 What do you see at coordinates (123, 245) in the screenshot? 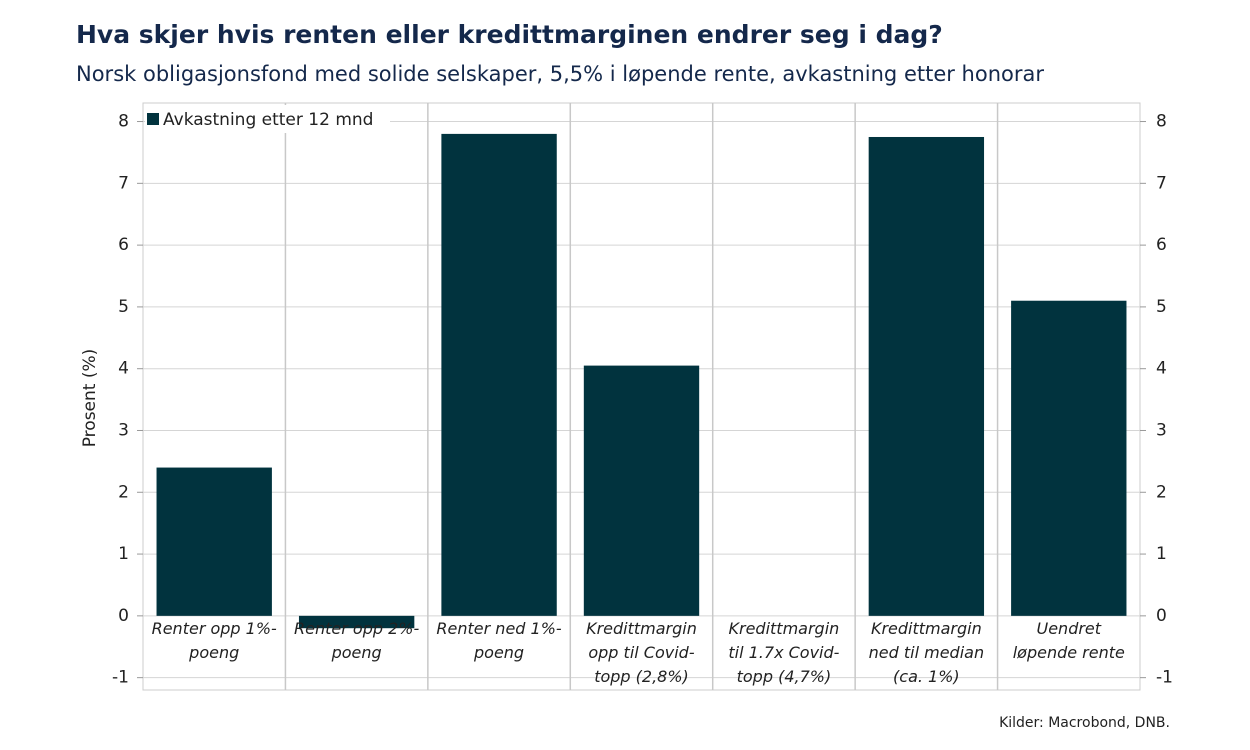
I see `y-tick-label: 6` at bounding box center [123, 245].